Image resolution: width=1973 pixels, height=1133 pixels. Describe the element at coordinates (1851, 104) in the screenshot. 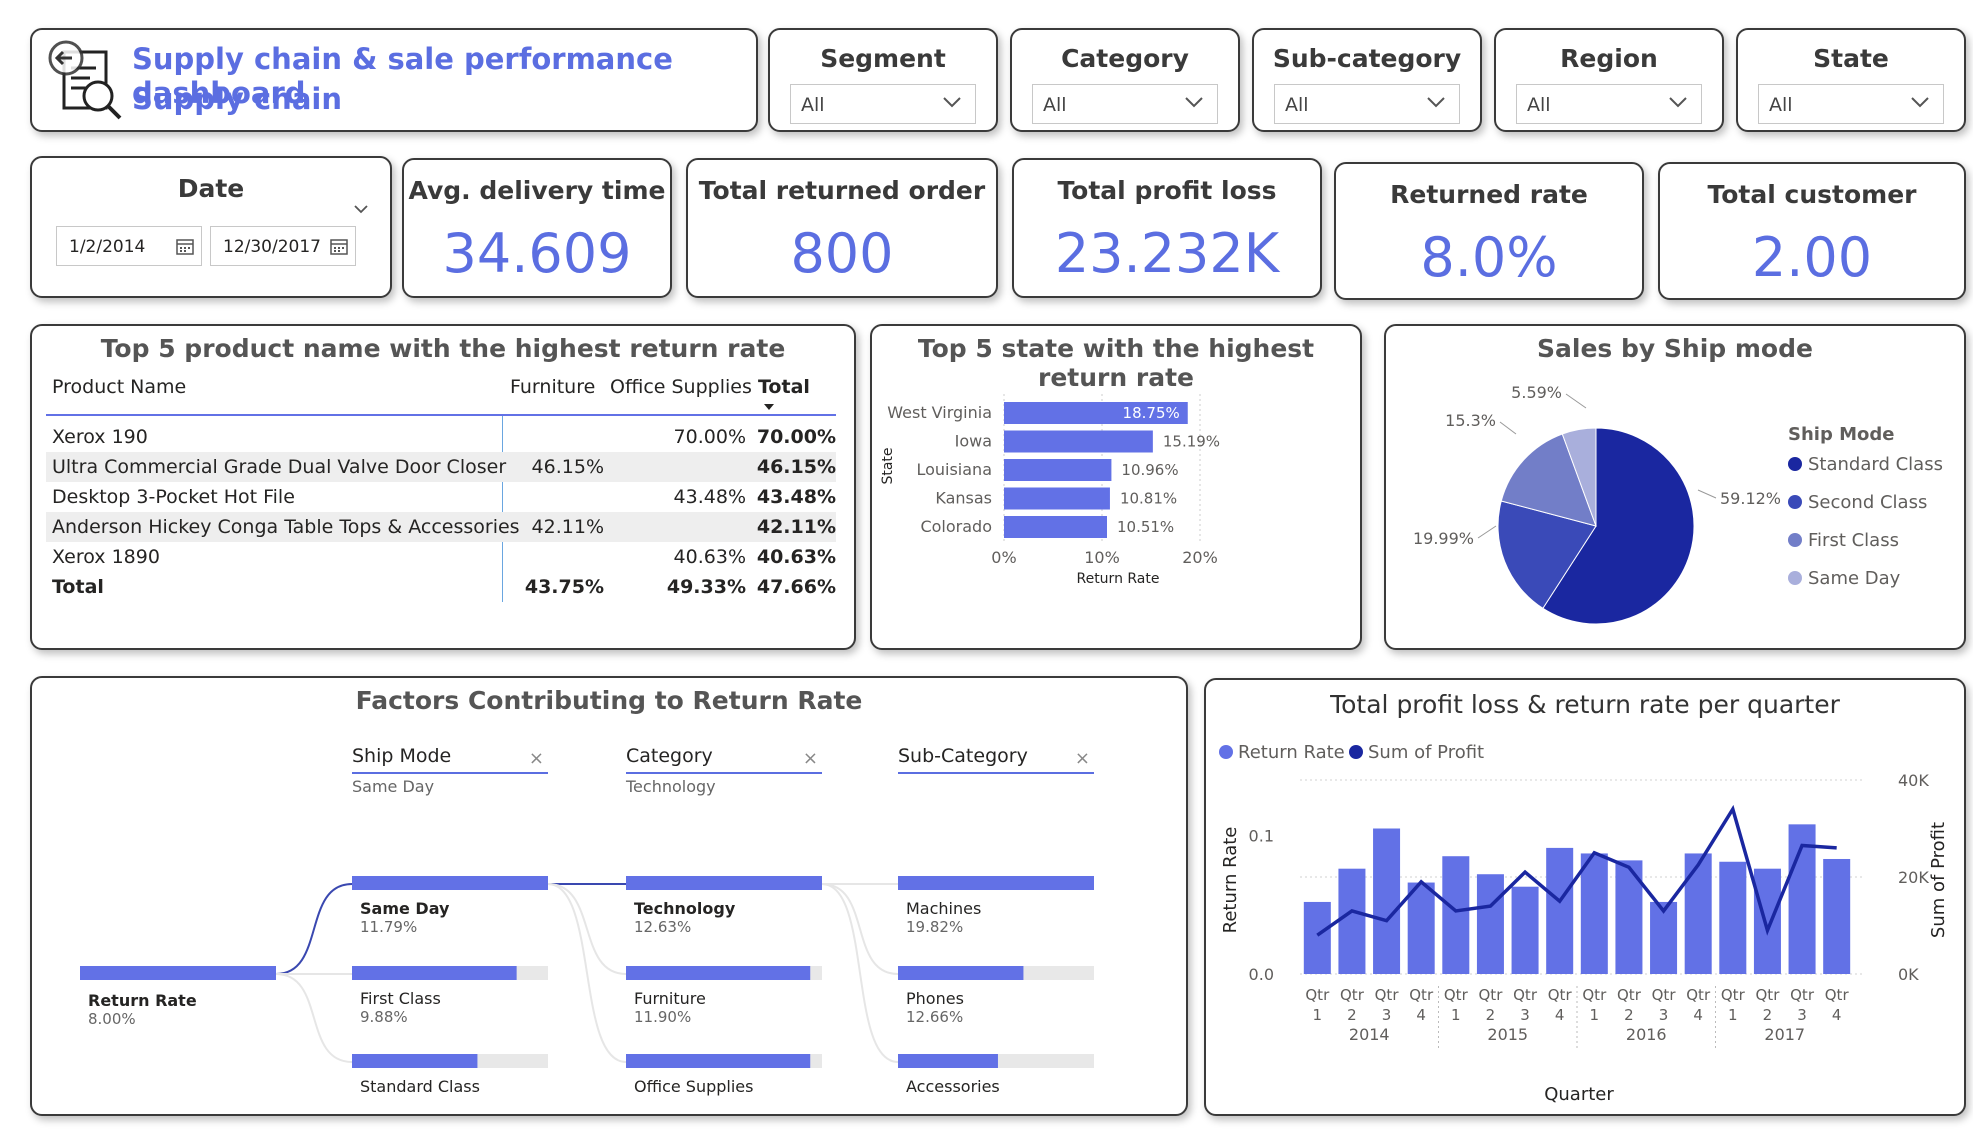

I see `state-dropdown: All` at that location.